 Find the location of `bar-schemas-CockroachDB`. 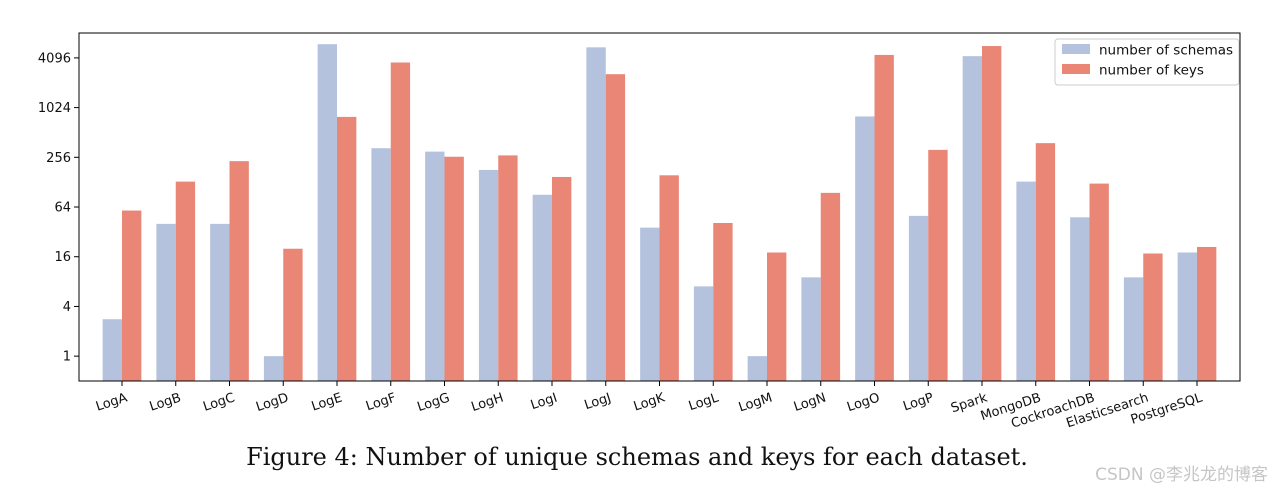

bar-schemas-CockroachDB is located at coordinates (1080, 299).